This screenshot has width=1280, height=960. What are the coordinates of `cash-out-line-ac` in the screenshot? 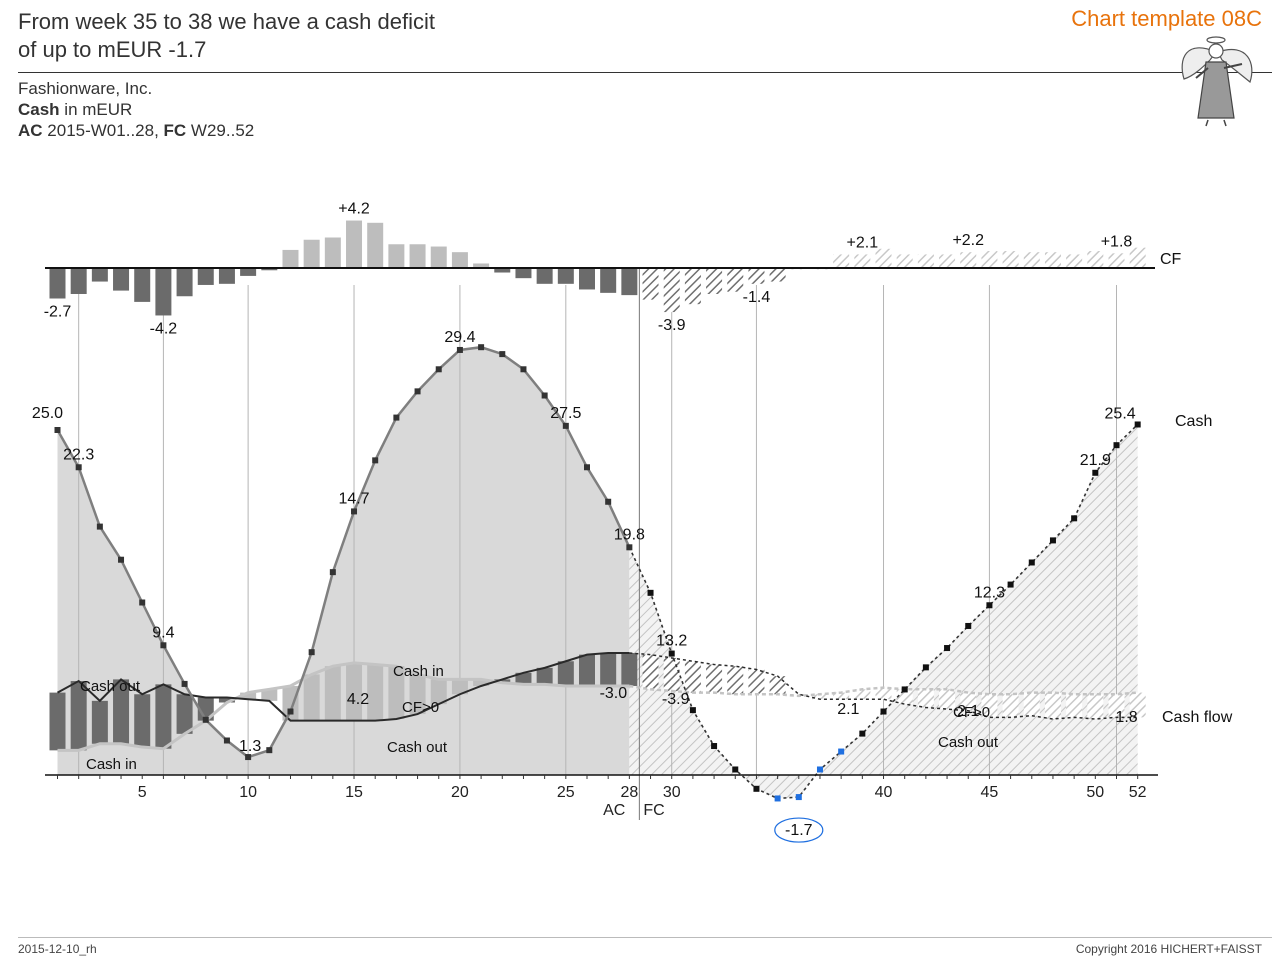 It's located at (343, 687).